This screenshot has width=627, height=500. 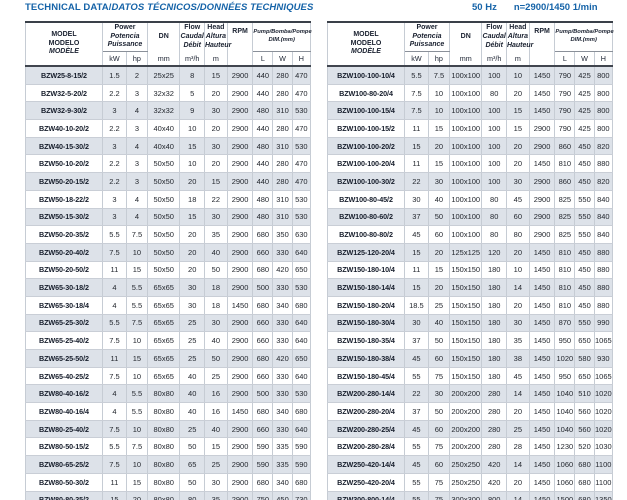 What do you see at coordinates (366, 75) in the screenshot?
I see `cell-model: BZW100-100-10/4` at bounding box center [366, 75].